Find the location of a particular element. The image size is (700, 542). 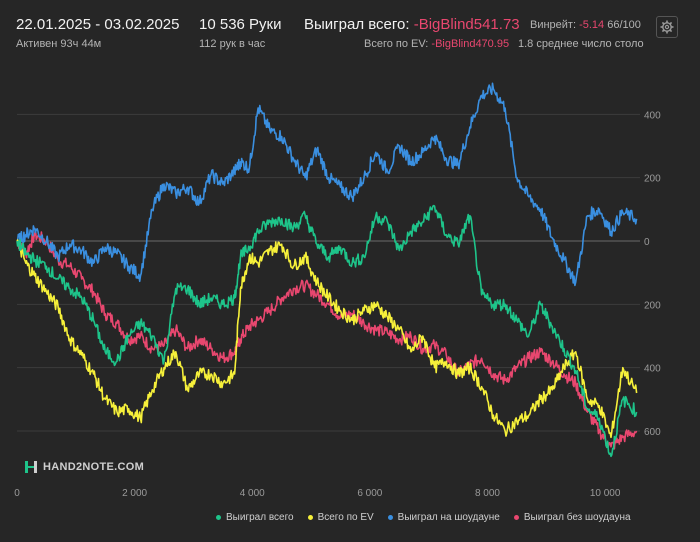

ev-total-value: -BigBlind470.95 is located at coordinates (470, 44).